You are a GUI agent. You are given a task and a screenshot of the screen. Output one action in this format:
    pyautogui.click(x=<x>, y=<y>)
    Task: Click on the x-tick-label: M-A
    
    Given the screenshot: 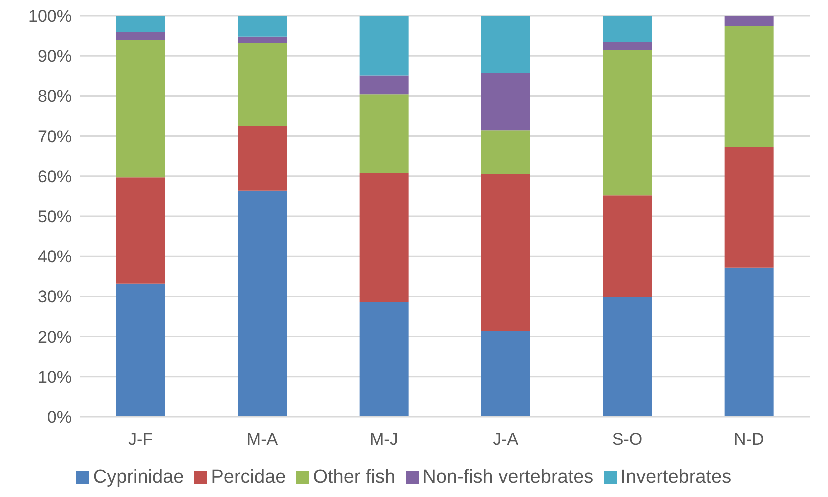 What is the action you would take?
    pyautogui.click(x=262, y=440)
    